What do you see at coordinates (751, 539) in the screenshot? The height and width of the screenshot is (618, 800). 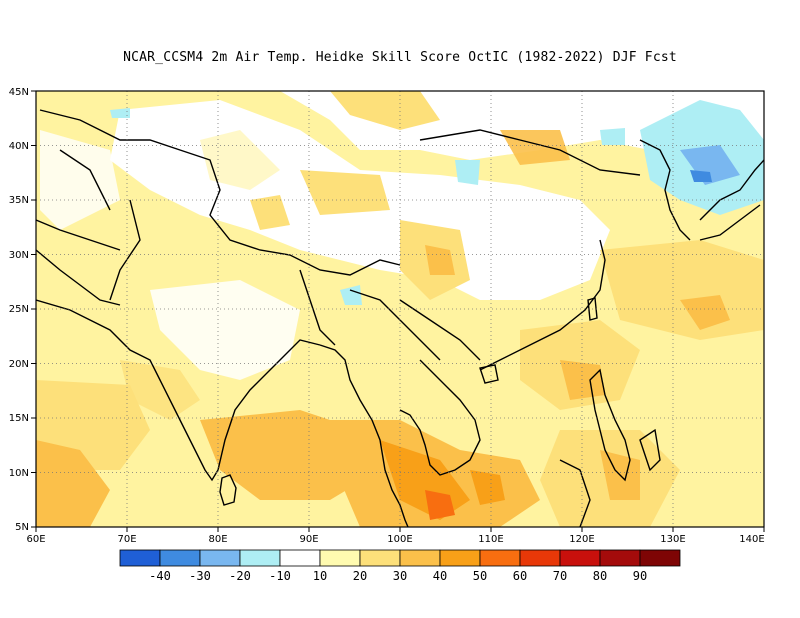 I see `lon-label-140e: 140E` at bounding box center [751, 539].